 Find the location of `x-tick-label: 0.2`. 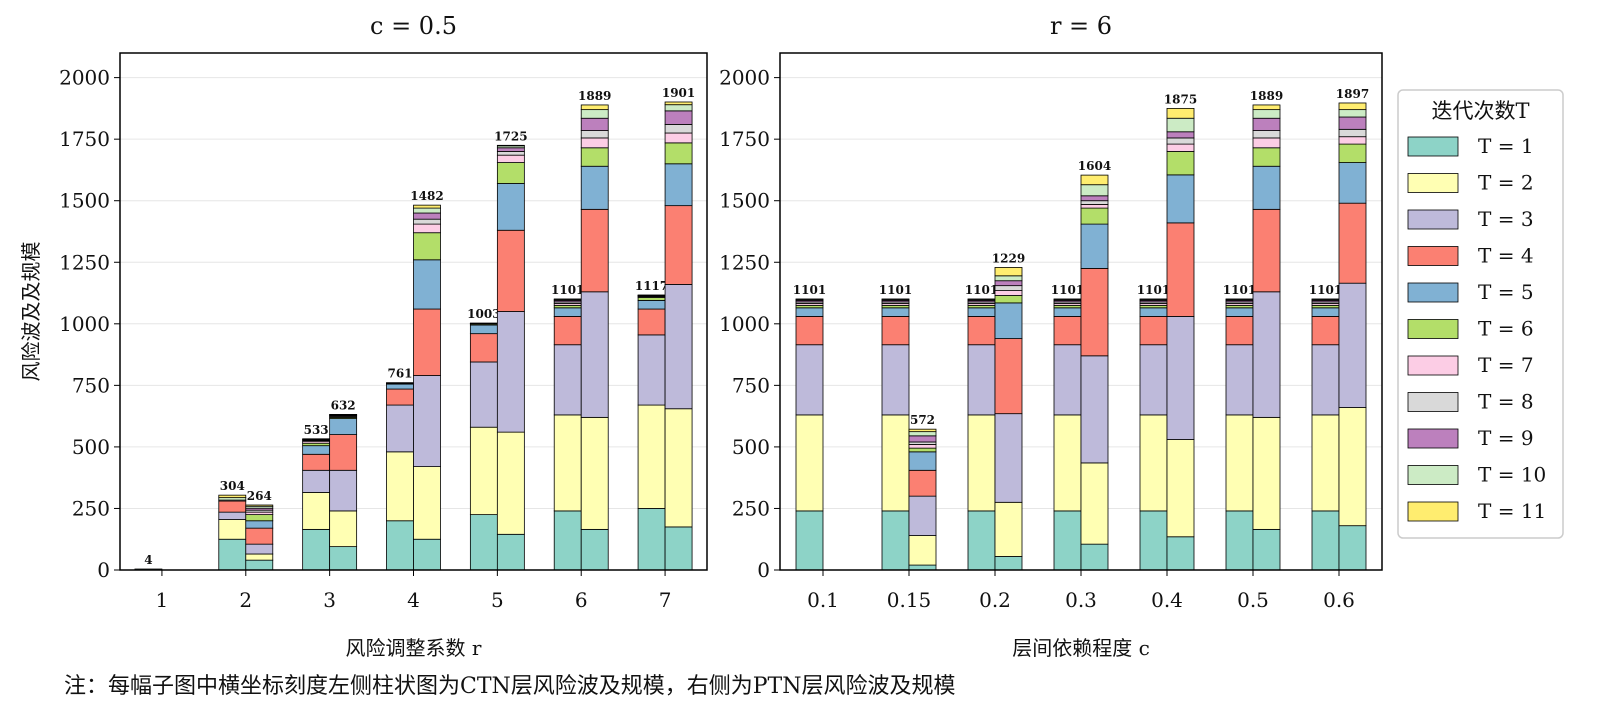

x-tick-label: 0.2 is located at coordinates (995, 600).